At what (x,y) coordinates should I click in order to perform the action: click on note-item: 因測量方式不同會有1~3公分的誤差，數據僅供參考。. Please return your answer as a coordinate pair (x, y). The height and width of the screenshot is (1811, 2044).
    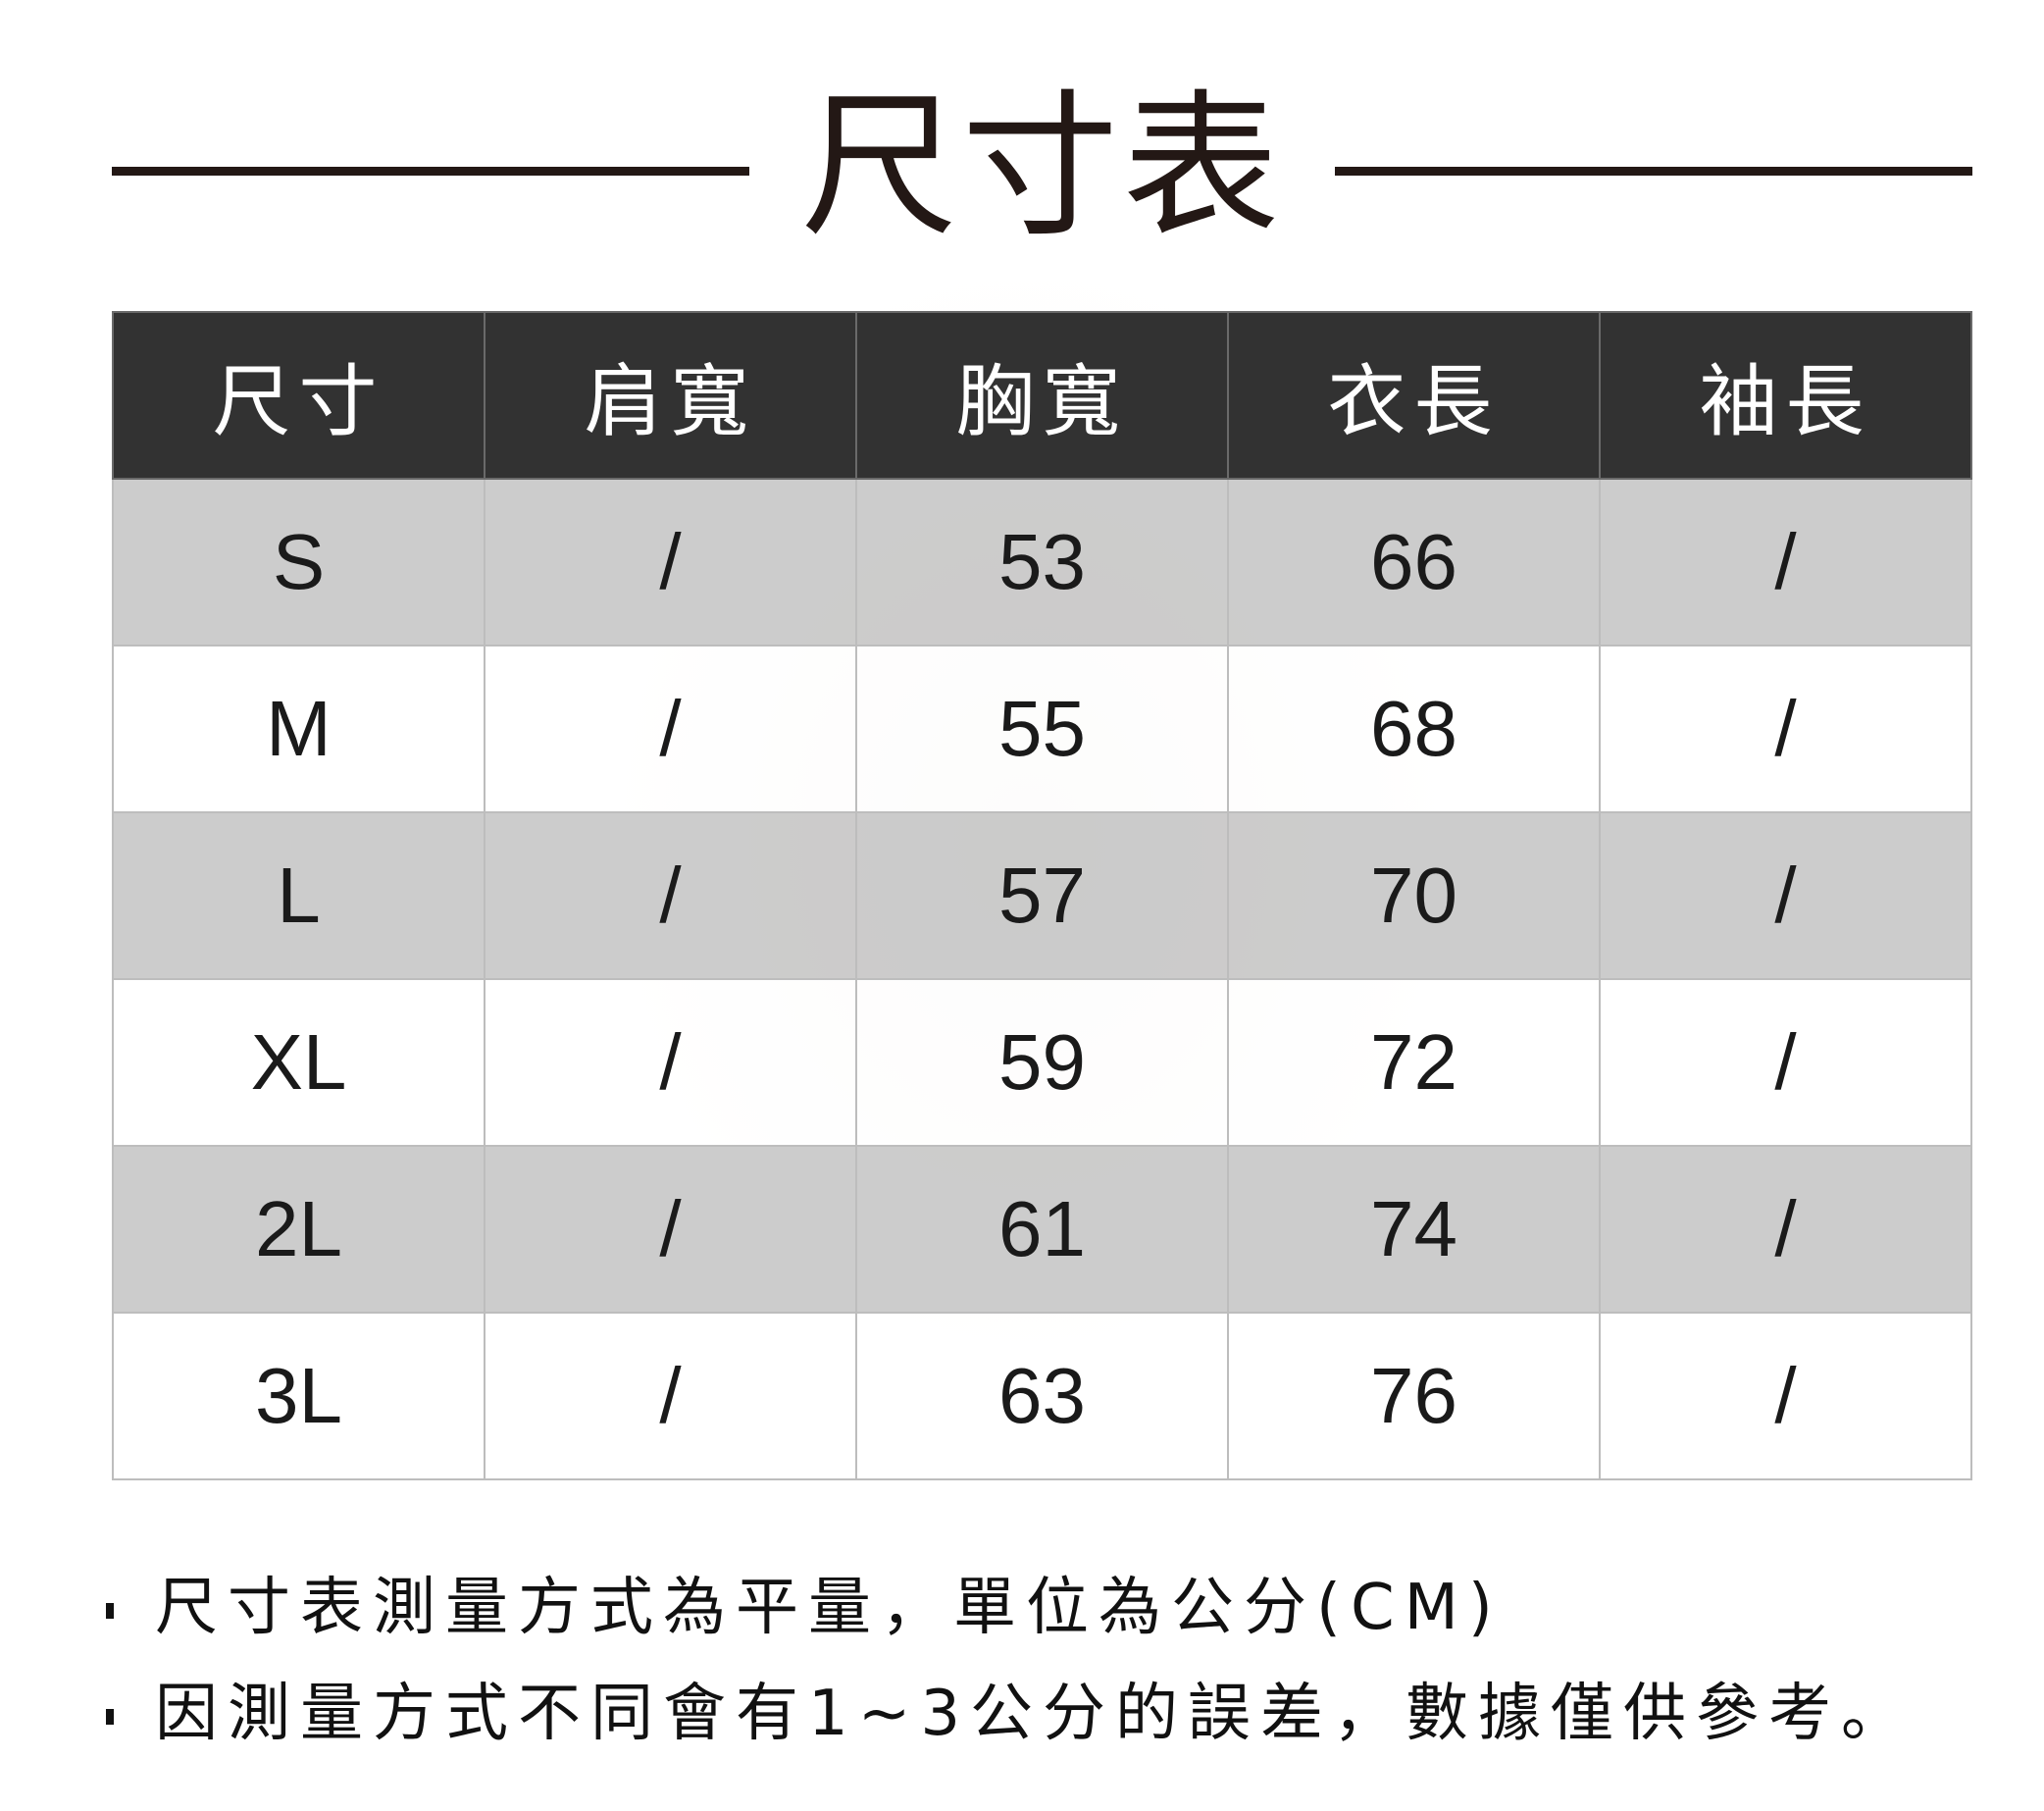
    Looking at the image, I should click on (1010, 1714).